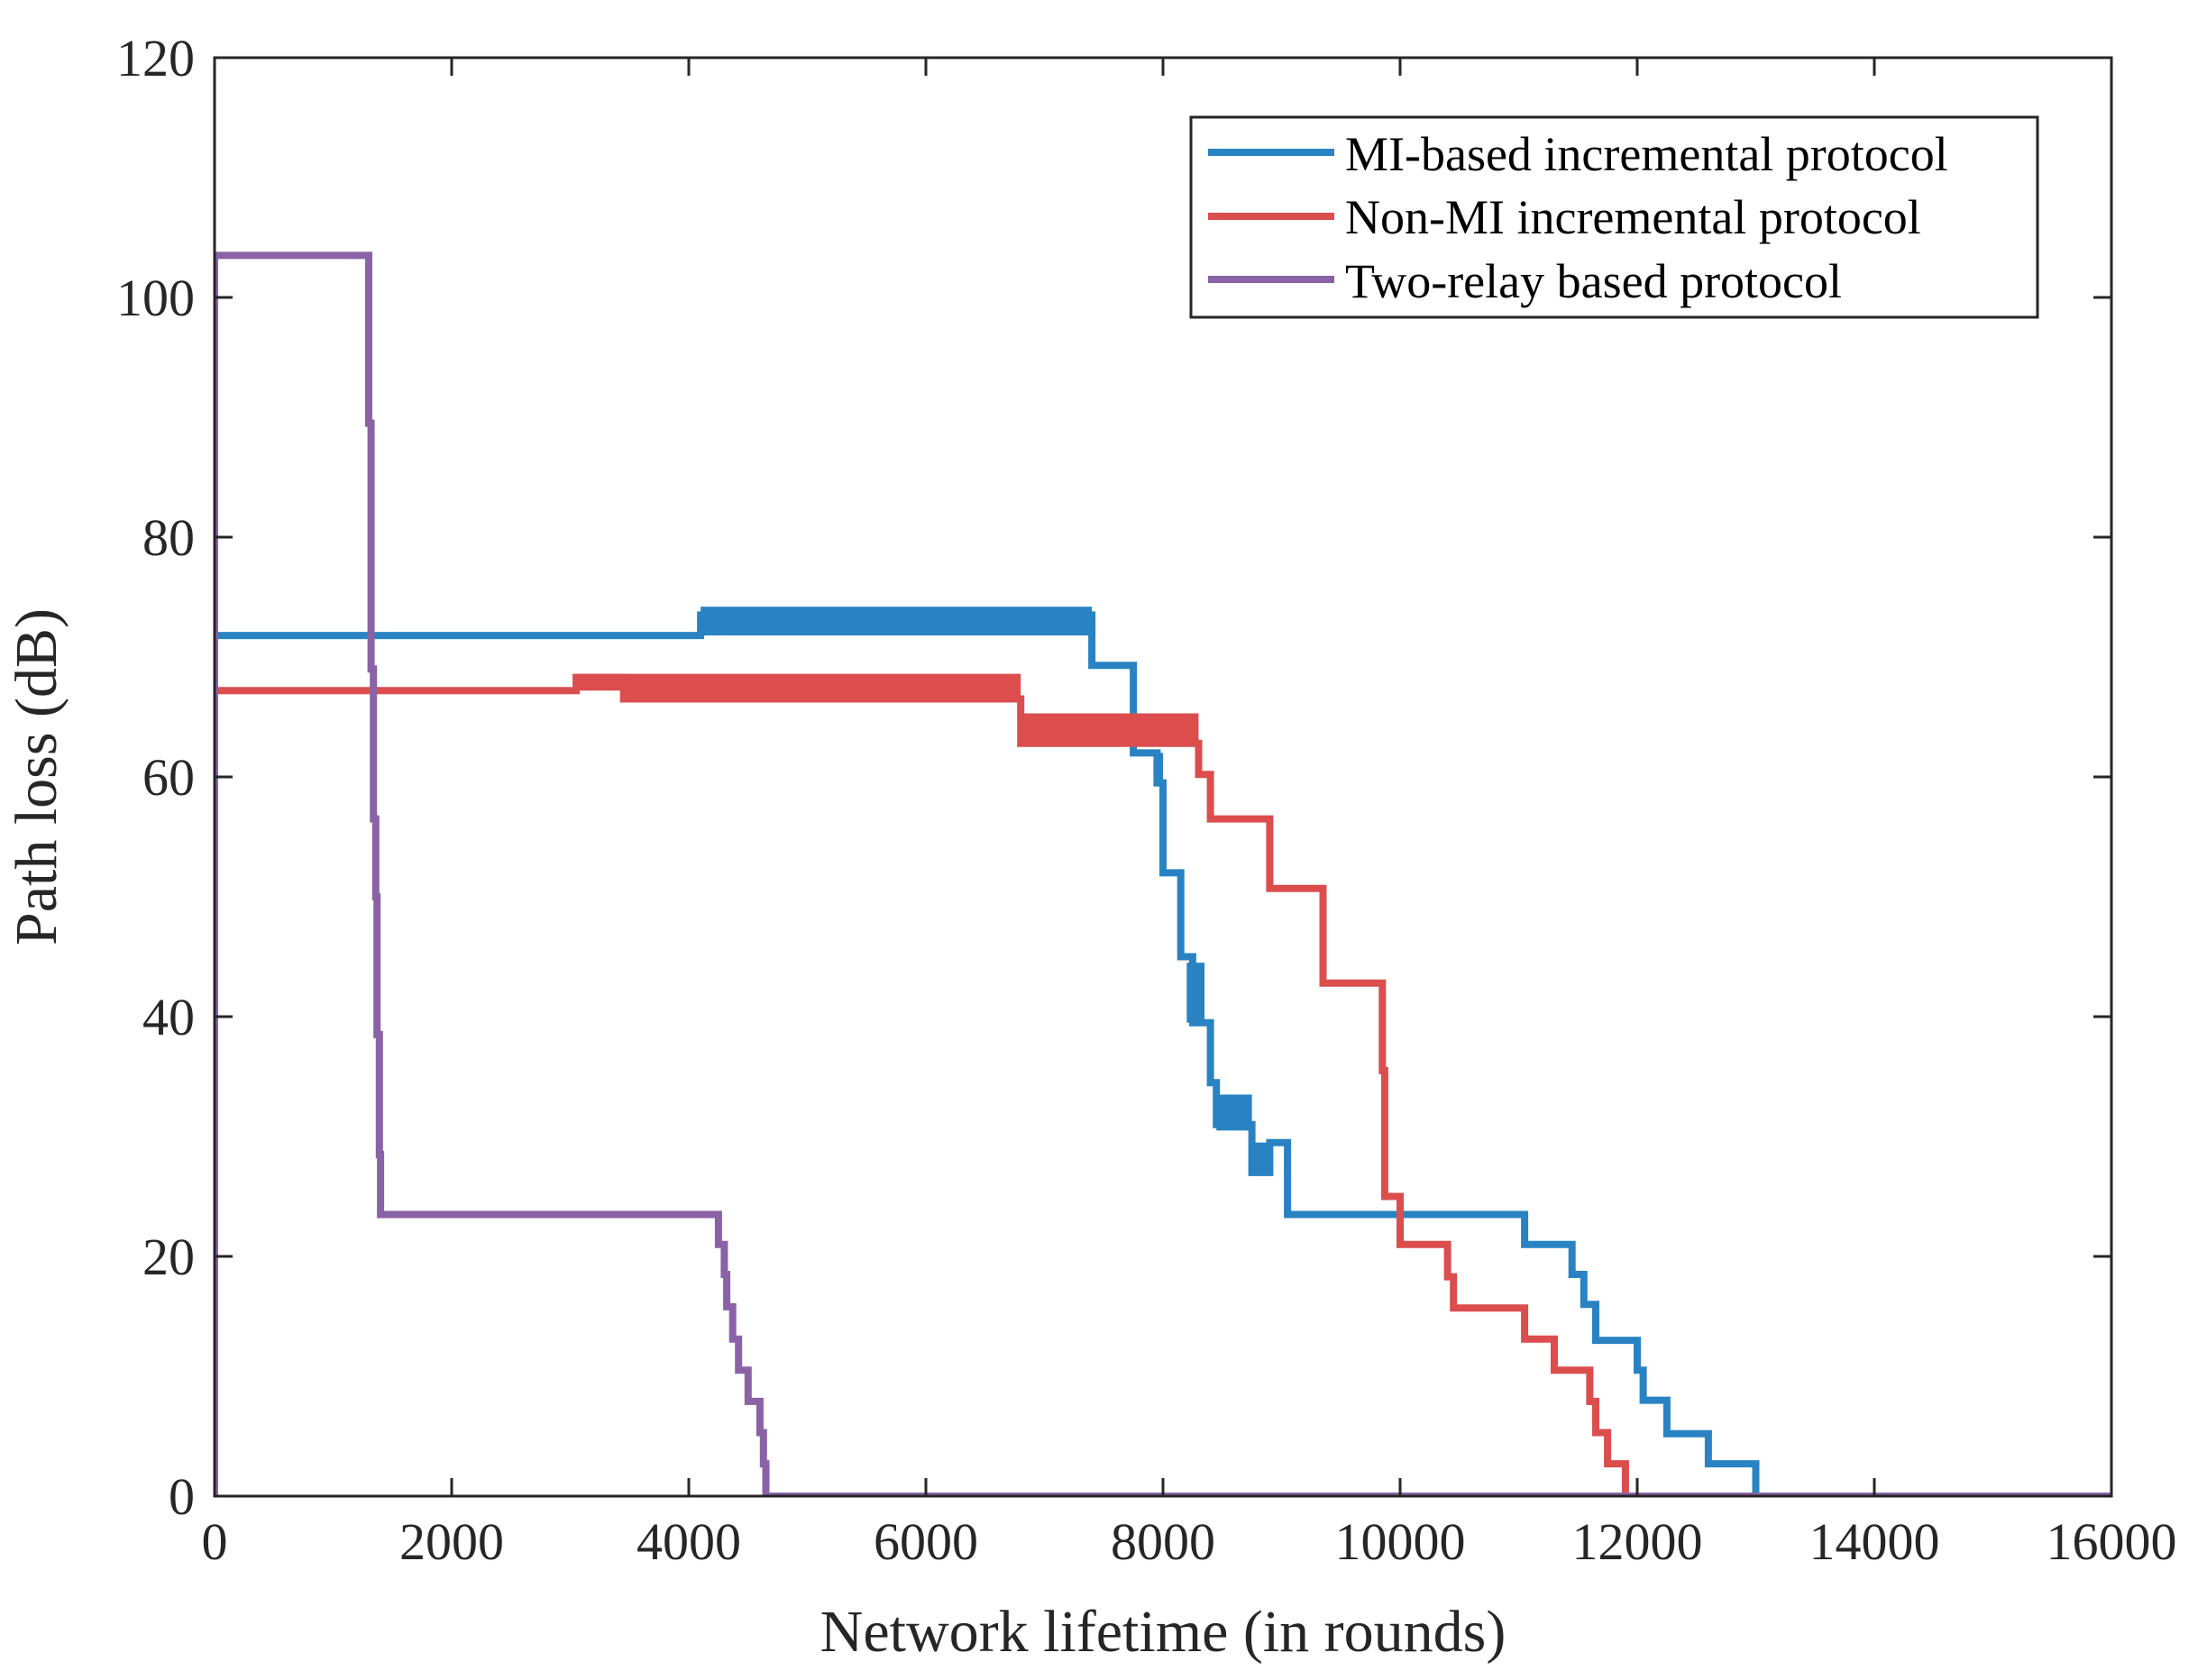  Describe the element at coordinates (2112, 1542) in the screenshot. I see `x-tick-label: 16000` at that location.